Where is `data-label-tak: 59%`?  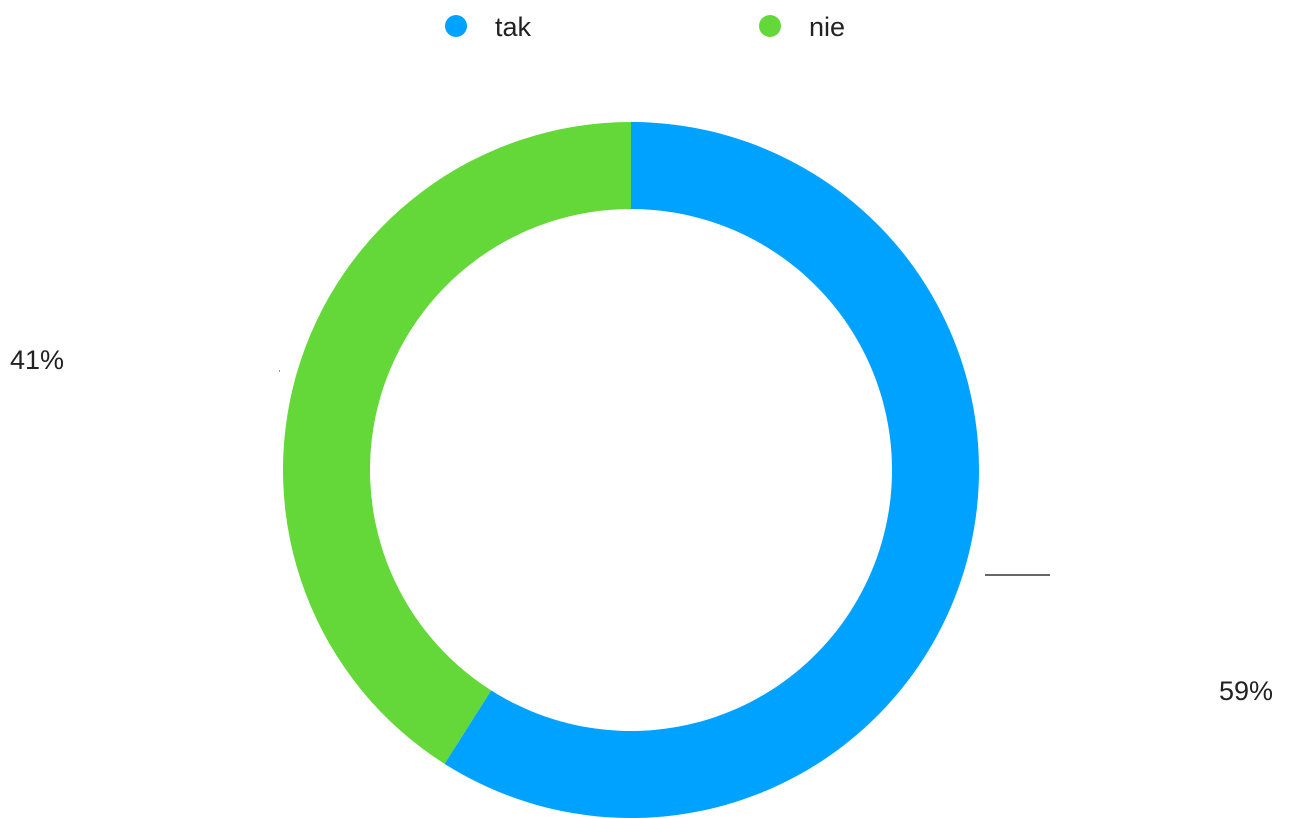 data-label-tak: 59% is located at coordinates (1246, 691).